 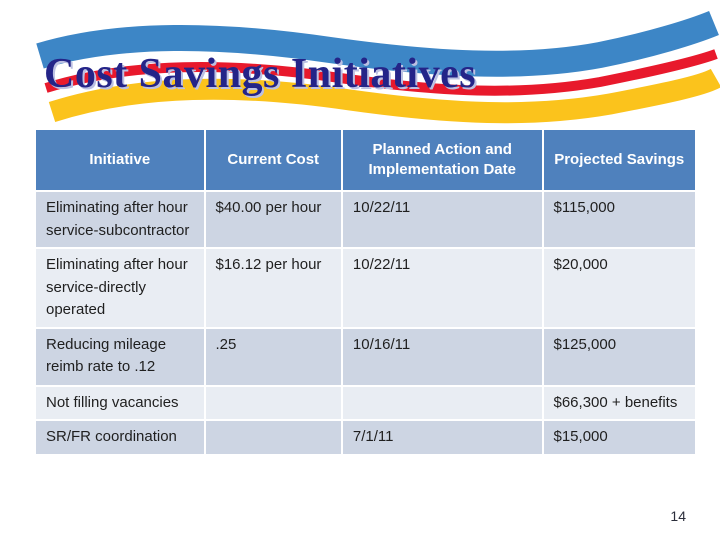 I want to click on cell-projected-savings: $115,000, so click(x=619, y=219).